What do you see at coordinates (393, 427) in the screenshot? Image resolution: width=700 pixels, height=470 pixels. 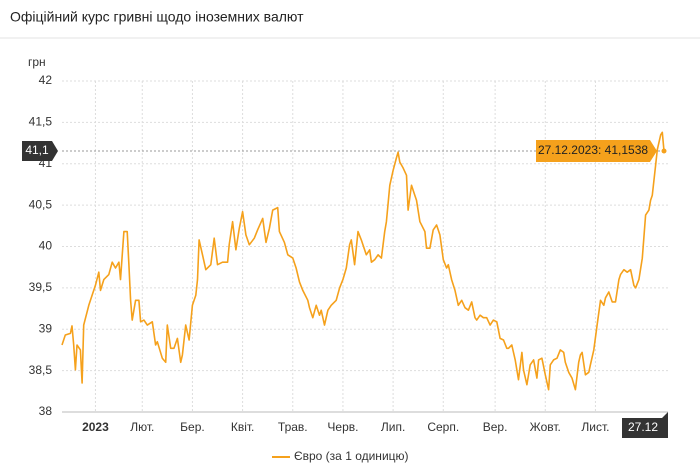 I see `x-tick-label: Лип.` at bounding box center [393, 427].